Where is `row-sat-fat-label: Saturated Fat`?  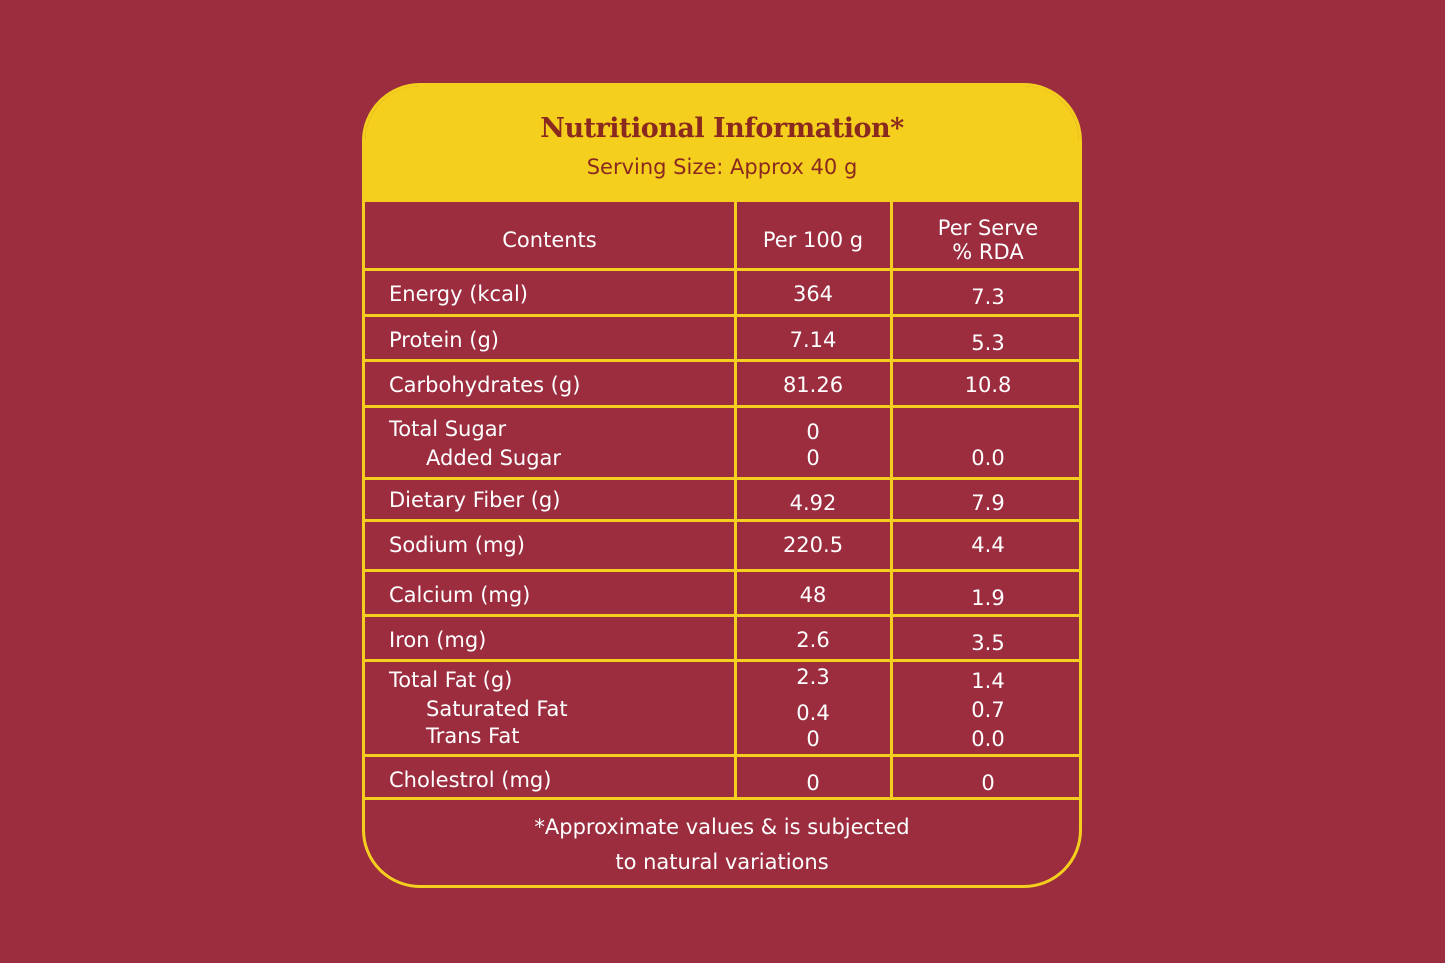 row-sat-fat-label: Saturated Fat is located at coordinates (497, 709).